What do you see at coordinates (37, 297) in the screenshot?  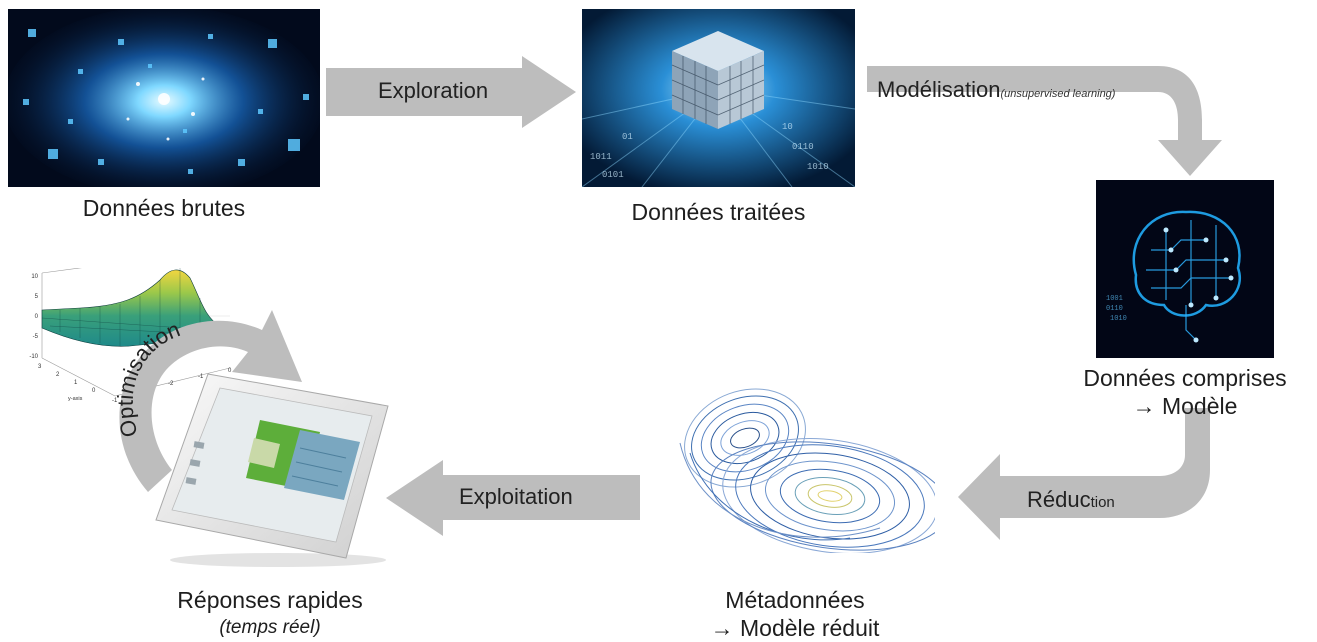 I see `z-tick: 5` at bounding box center [37, 297].